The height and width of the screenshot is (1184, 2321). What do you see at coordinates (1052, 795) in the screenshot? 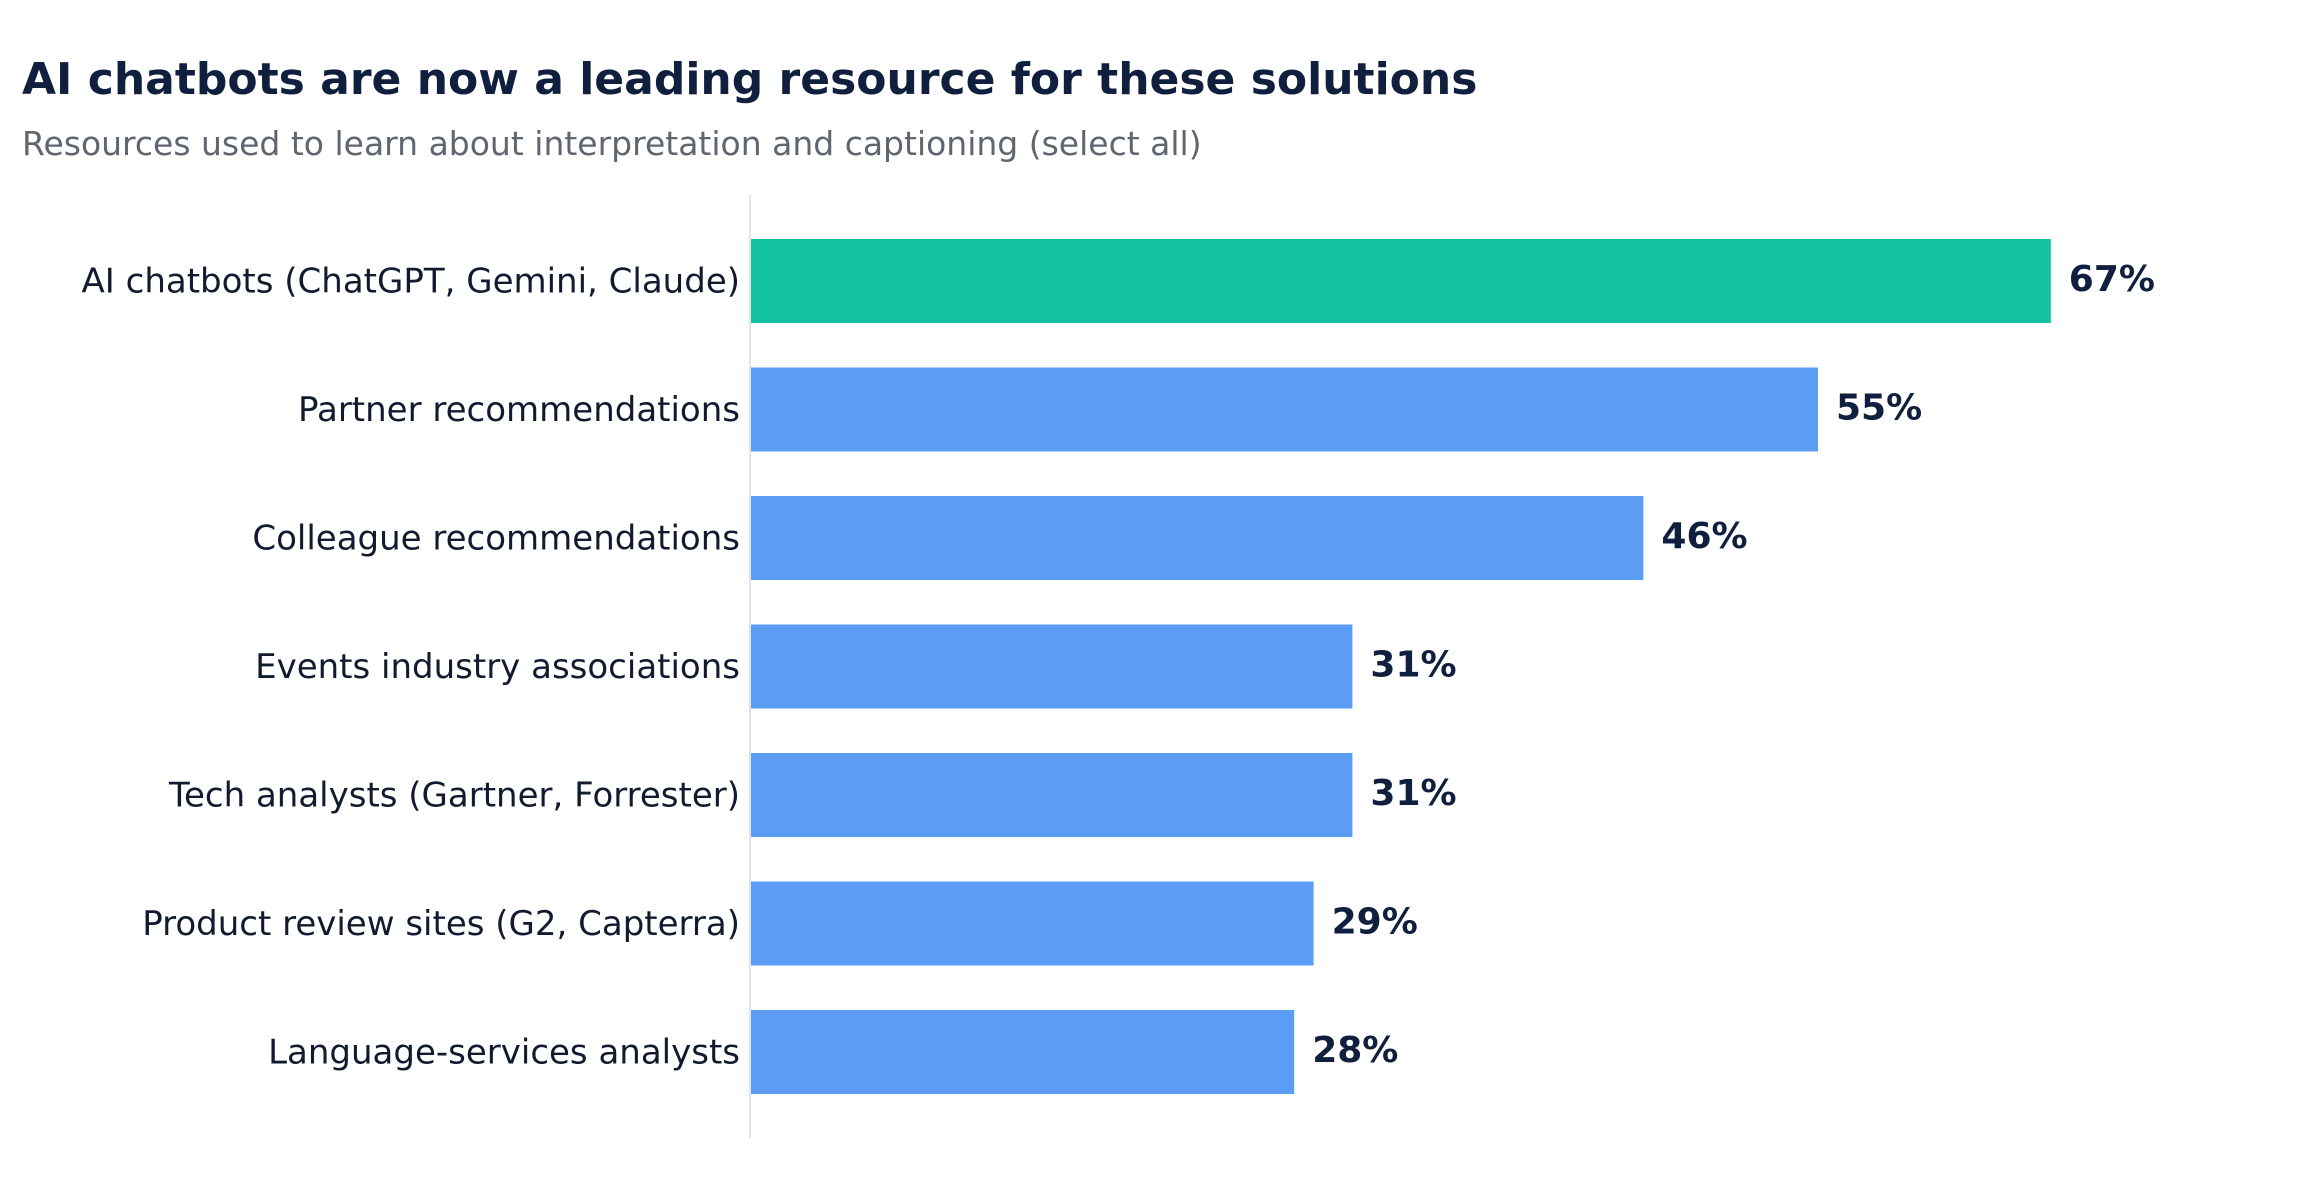
I see `bar-tech-analysts-gartner-forrester` at bounding box center [1052, 795].